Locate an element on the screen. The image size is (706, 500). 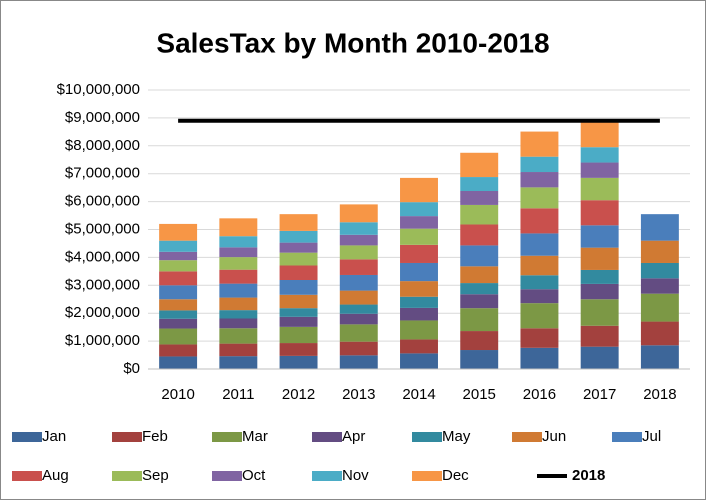
x-tick-label: 2013 is located at coordinates (358, 394).